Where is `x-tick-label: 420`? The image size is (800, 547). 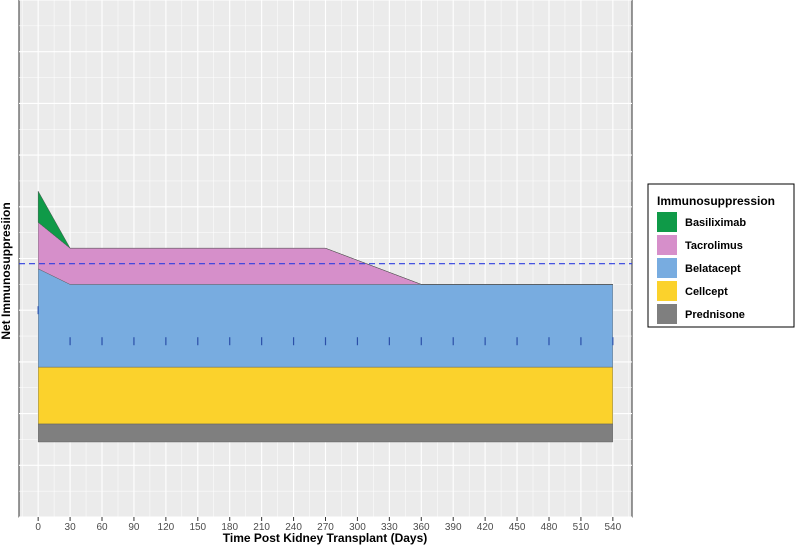 x-tick-label: 420 is located at coordinates (485, 527).